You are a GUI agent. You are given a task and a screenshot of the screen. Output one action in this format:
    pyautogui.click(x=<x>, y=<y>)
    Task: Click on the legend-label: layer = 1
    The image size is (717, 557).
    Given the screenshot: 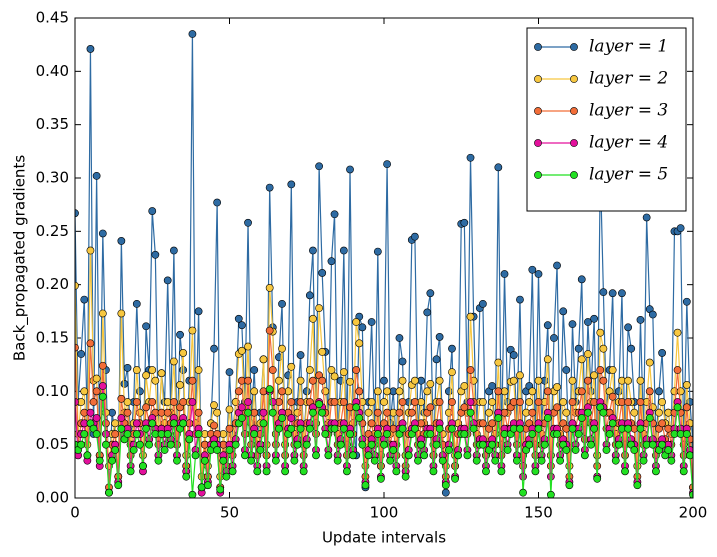 What is the action you would take?
    pyautogui.click(x=628, y=47)
    